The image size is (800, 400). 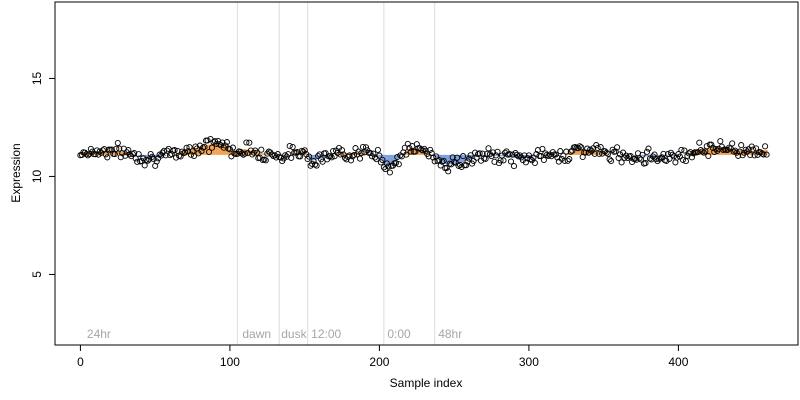 What do you see at coordinates (37, 274) in the screenshot?
I see `y-tick-label: 5` at bounding box center [37, 274].